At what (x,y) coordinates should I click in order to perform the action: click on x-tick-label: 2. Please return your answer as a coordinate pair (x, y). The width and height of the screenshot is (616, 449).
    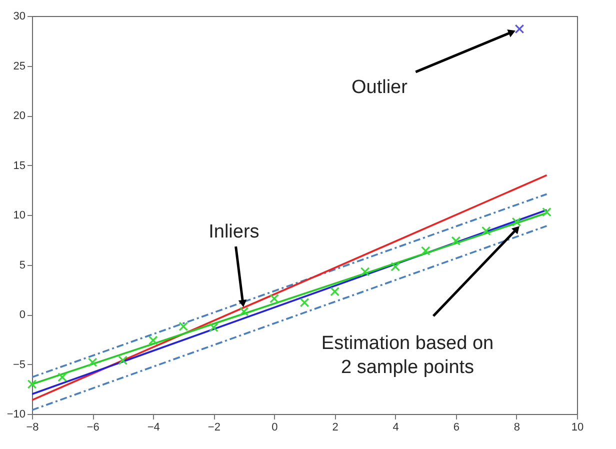
    Looking at the image, I should click on (335, 428).